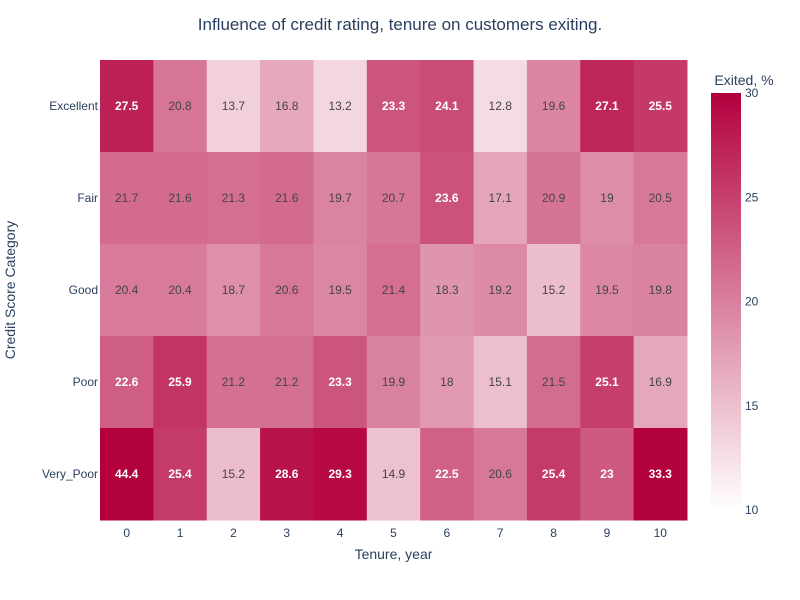 Image resolution: width=800 pixels, height=600 pixels. I want to click on colorbar-gradient, so click(726, 301).